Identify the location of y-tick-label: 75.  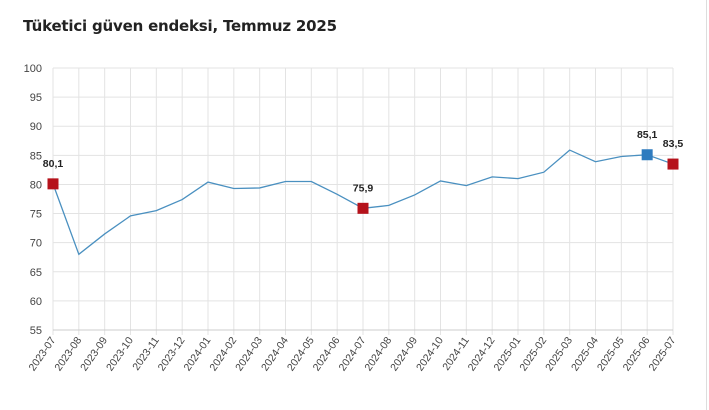
(36, 215).